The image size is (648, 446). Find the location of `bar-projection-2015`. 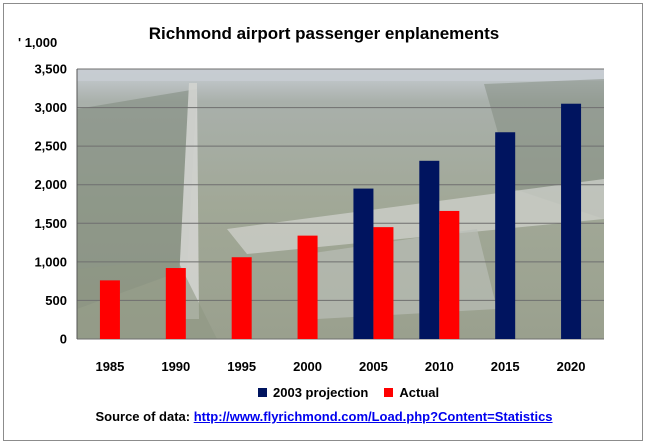

bar-projection-2015 is located at coordinates (505, 235).